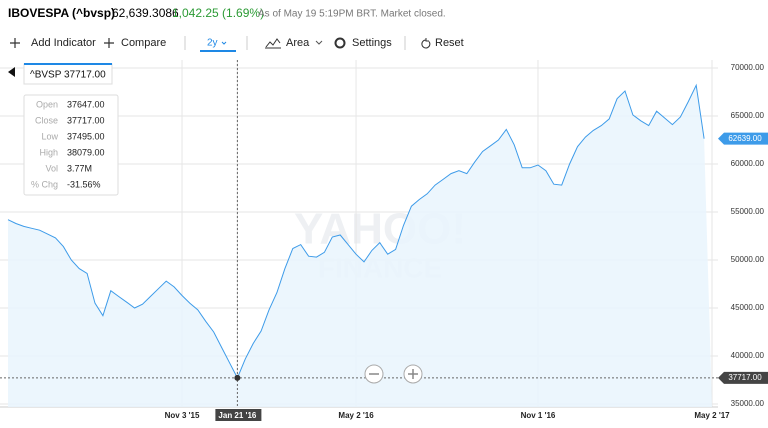  I want to click on crosshair-label: 37717.00, so click(745, 377).